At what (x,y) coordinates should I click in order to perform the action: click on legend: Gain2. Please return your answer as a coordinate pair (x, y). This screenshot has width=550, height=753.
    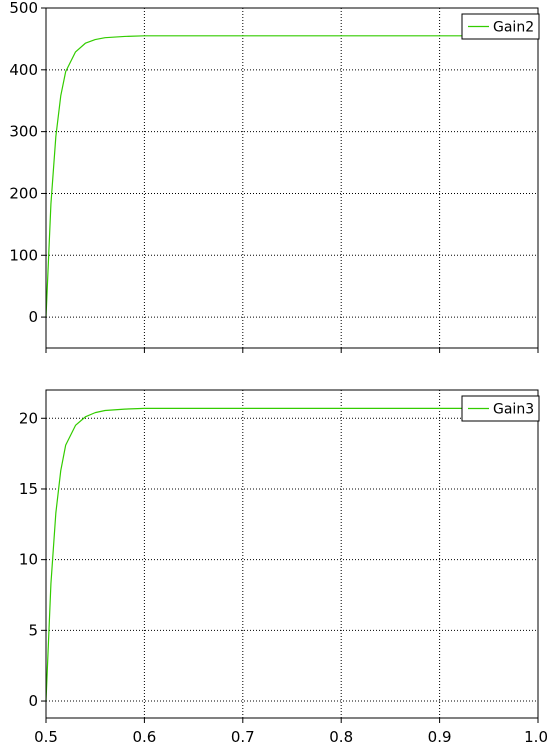
    Looking at the image, I should click on (500, 26).